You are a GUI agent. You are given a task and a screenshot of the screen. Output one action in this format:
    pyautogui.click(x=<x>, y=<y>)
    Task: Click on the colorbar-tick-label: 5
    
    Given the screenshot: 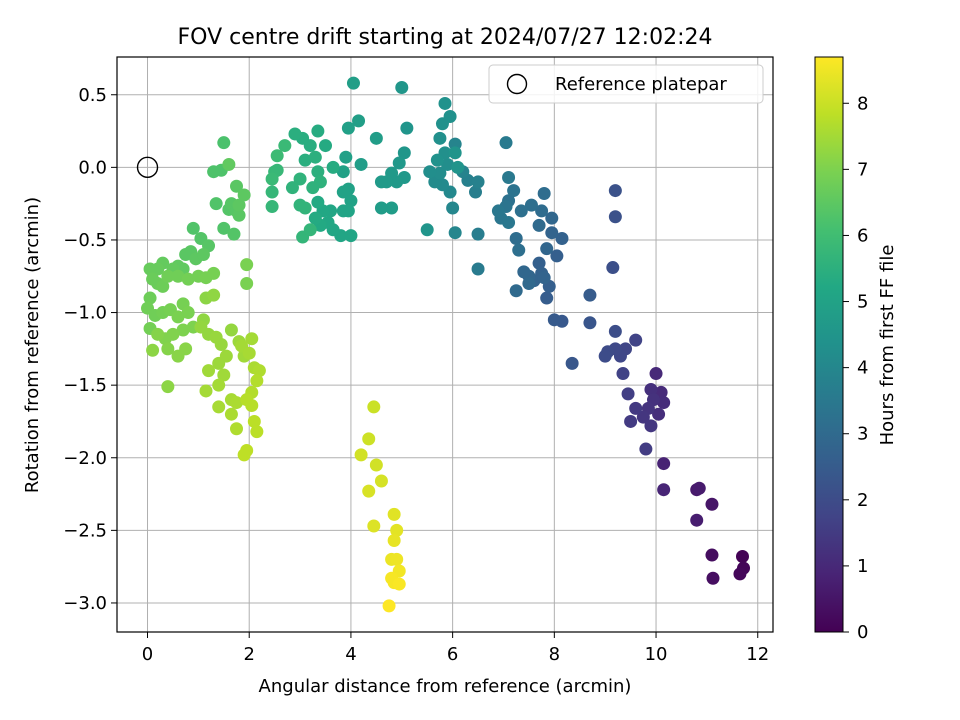 What is the action you would take?
    pyautogui.click(x=862, y=302)
    